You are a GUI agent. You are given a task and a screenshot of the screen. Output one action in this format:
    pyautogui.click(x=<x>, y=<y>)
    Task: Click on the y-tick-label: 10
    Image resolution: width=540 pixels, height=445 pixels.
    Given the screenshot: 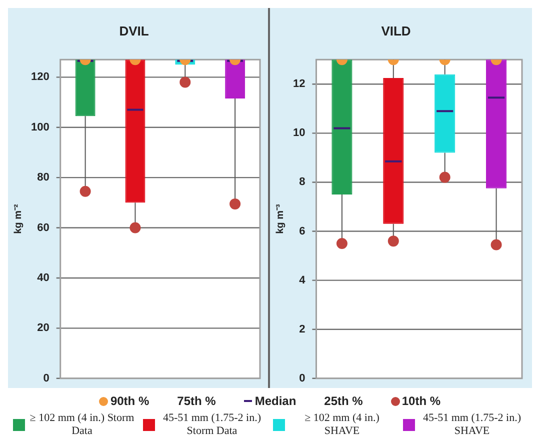 What is the action you would take?
    pyautogui.click(x=299, y=133)
    